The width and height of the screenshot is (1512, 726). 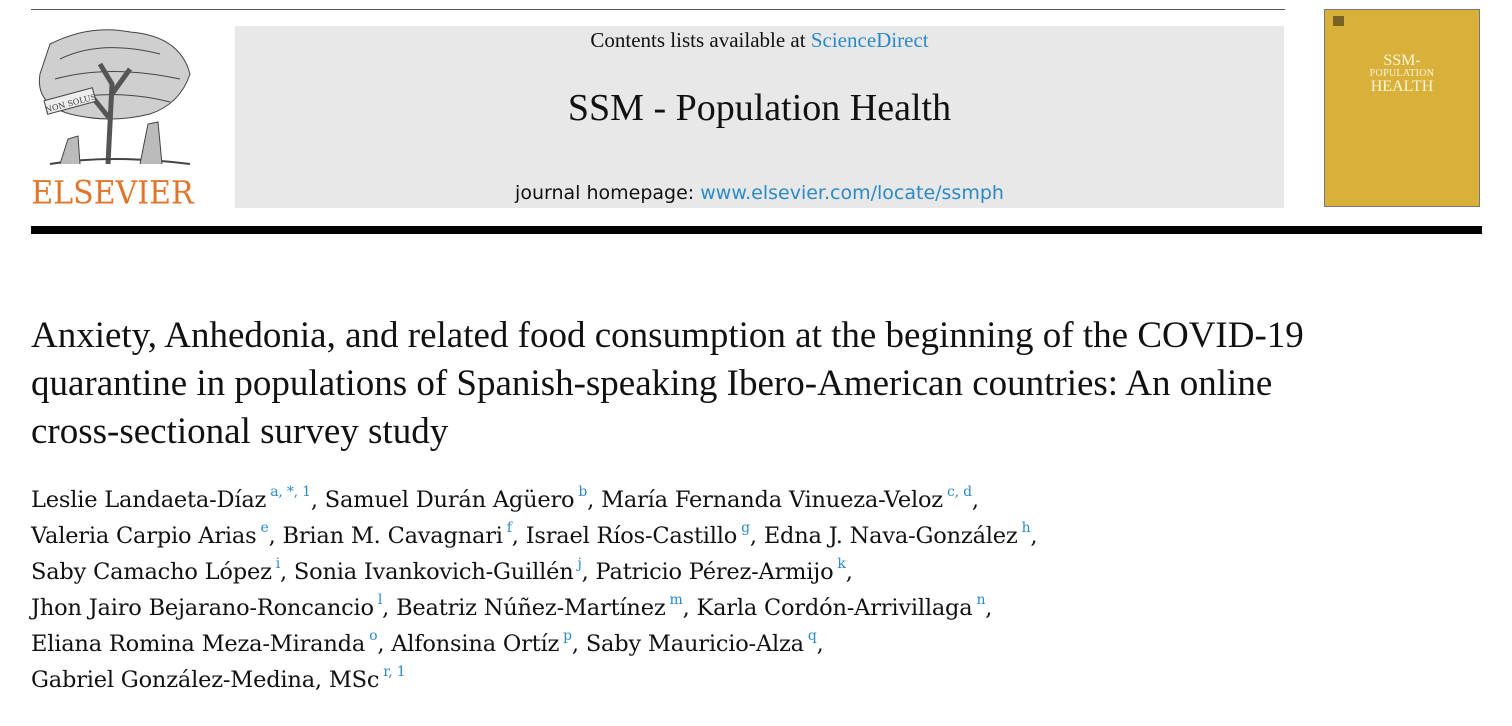 What do you see at coordinates (694, 644) in the screenshot?
I see `author-name: Saby Mauricio-Alza` at bounding box center [694, 644].